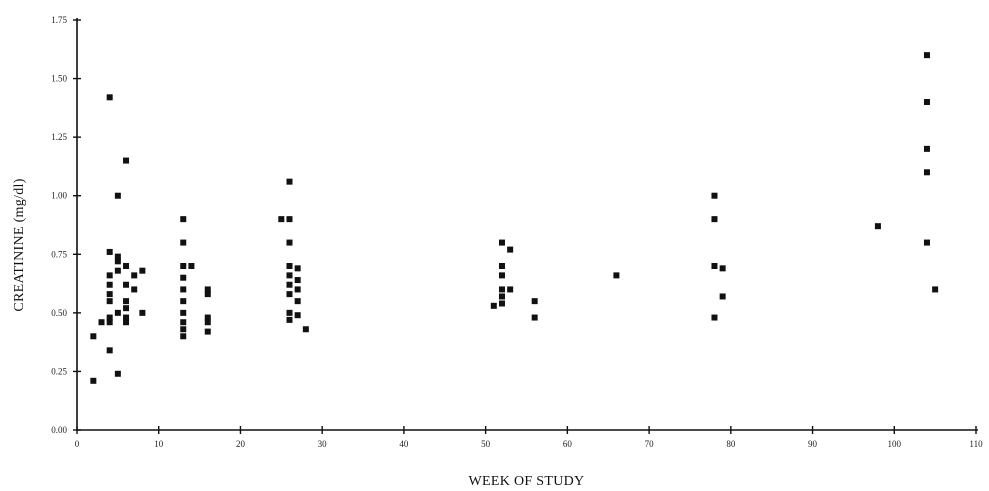  Describe the element at coordinates (77, 444) in the screenshot. I see `x-tick-label: 0` at that location.